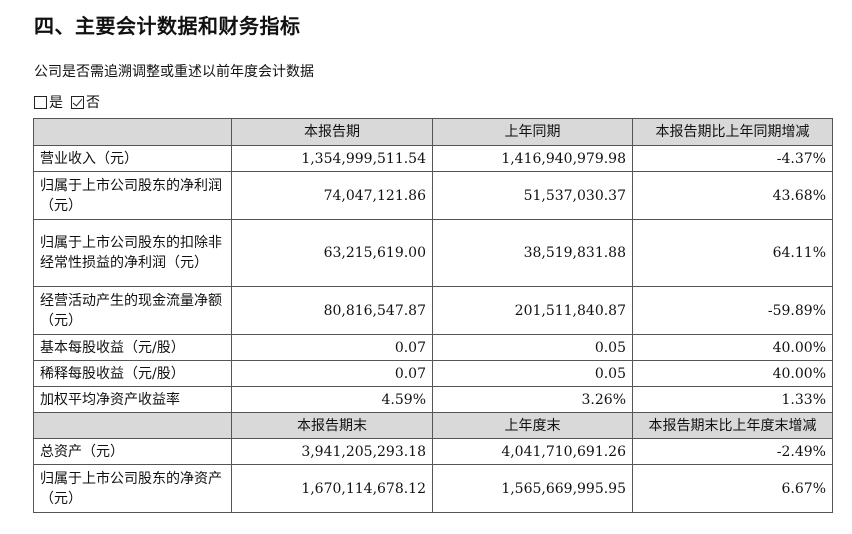 This screenshot has height=534, width=852. I want to click on value-cell: 201,511,840.87, so click(532, 310).